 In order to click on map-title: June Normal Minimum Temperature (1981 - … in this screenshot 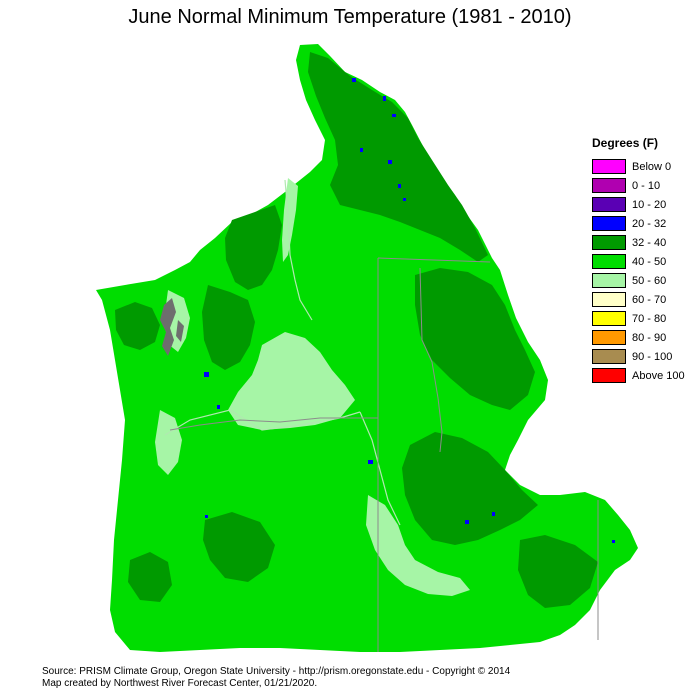, I will do `click(350, 17)`.